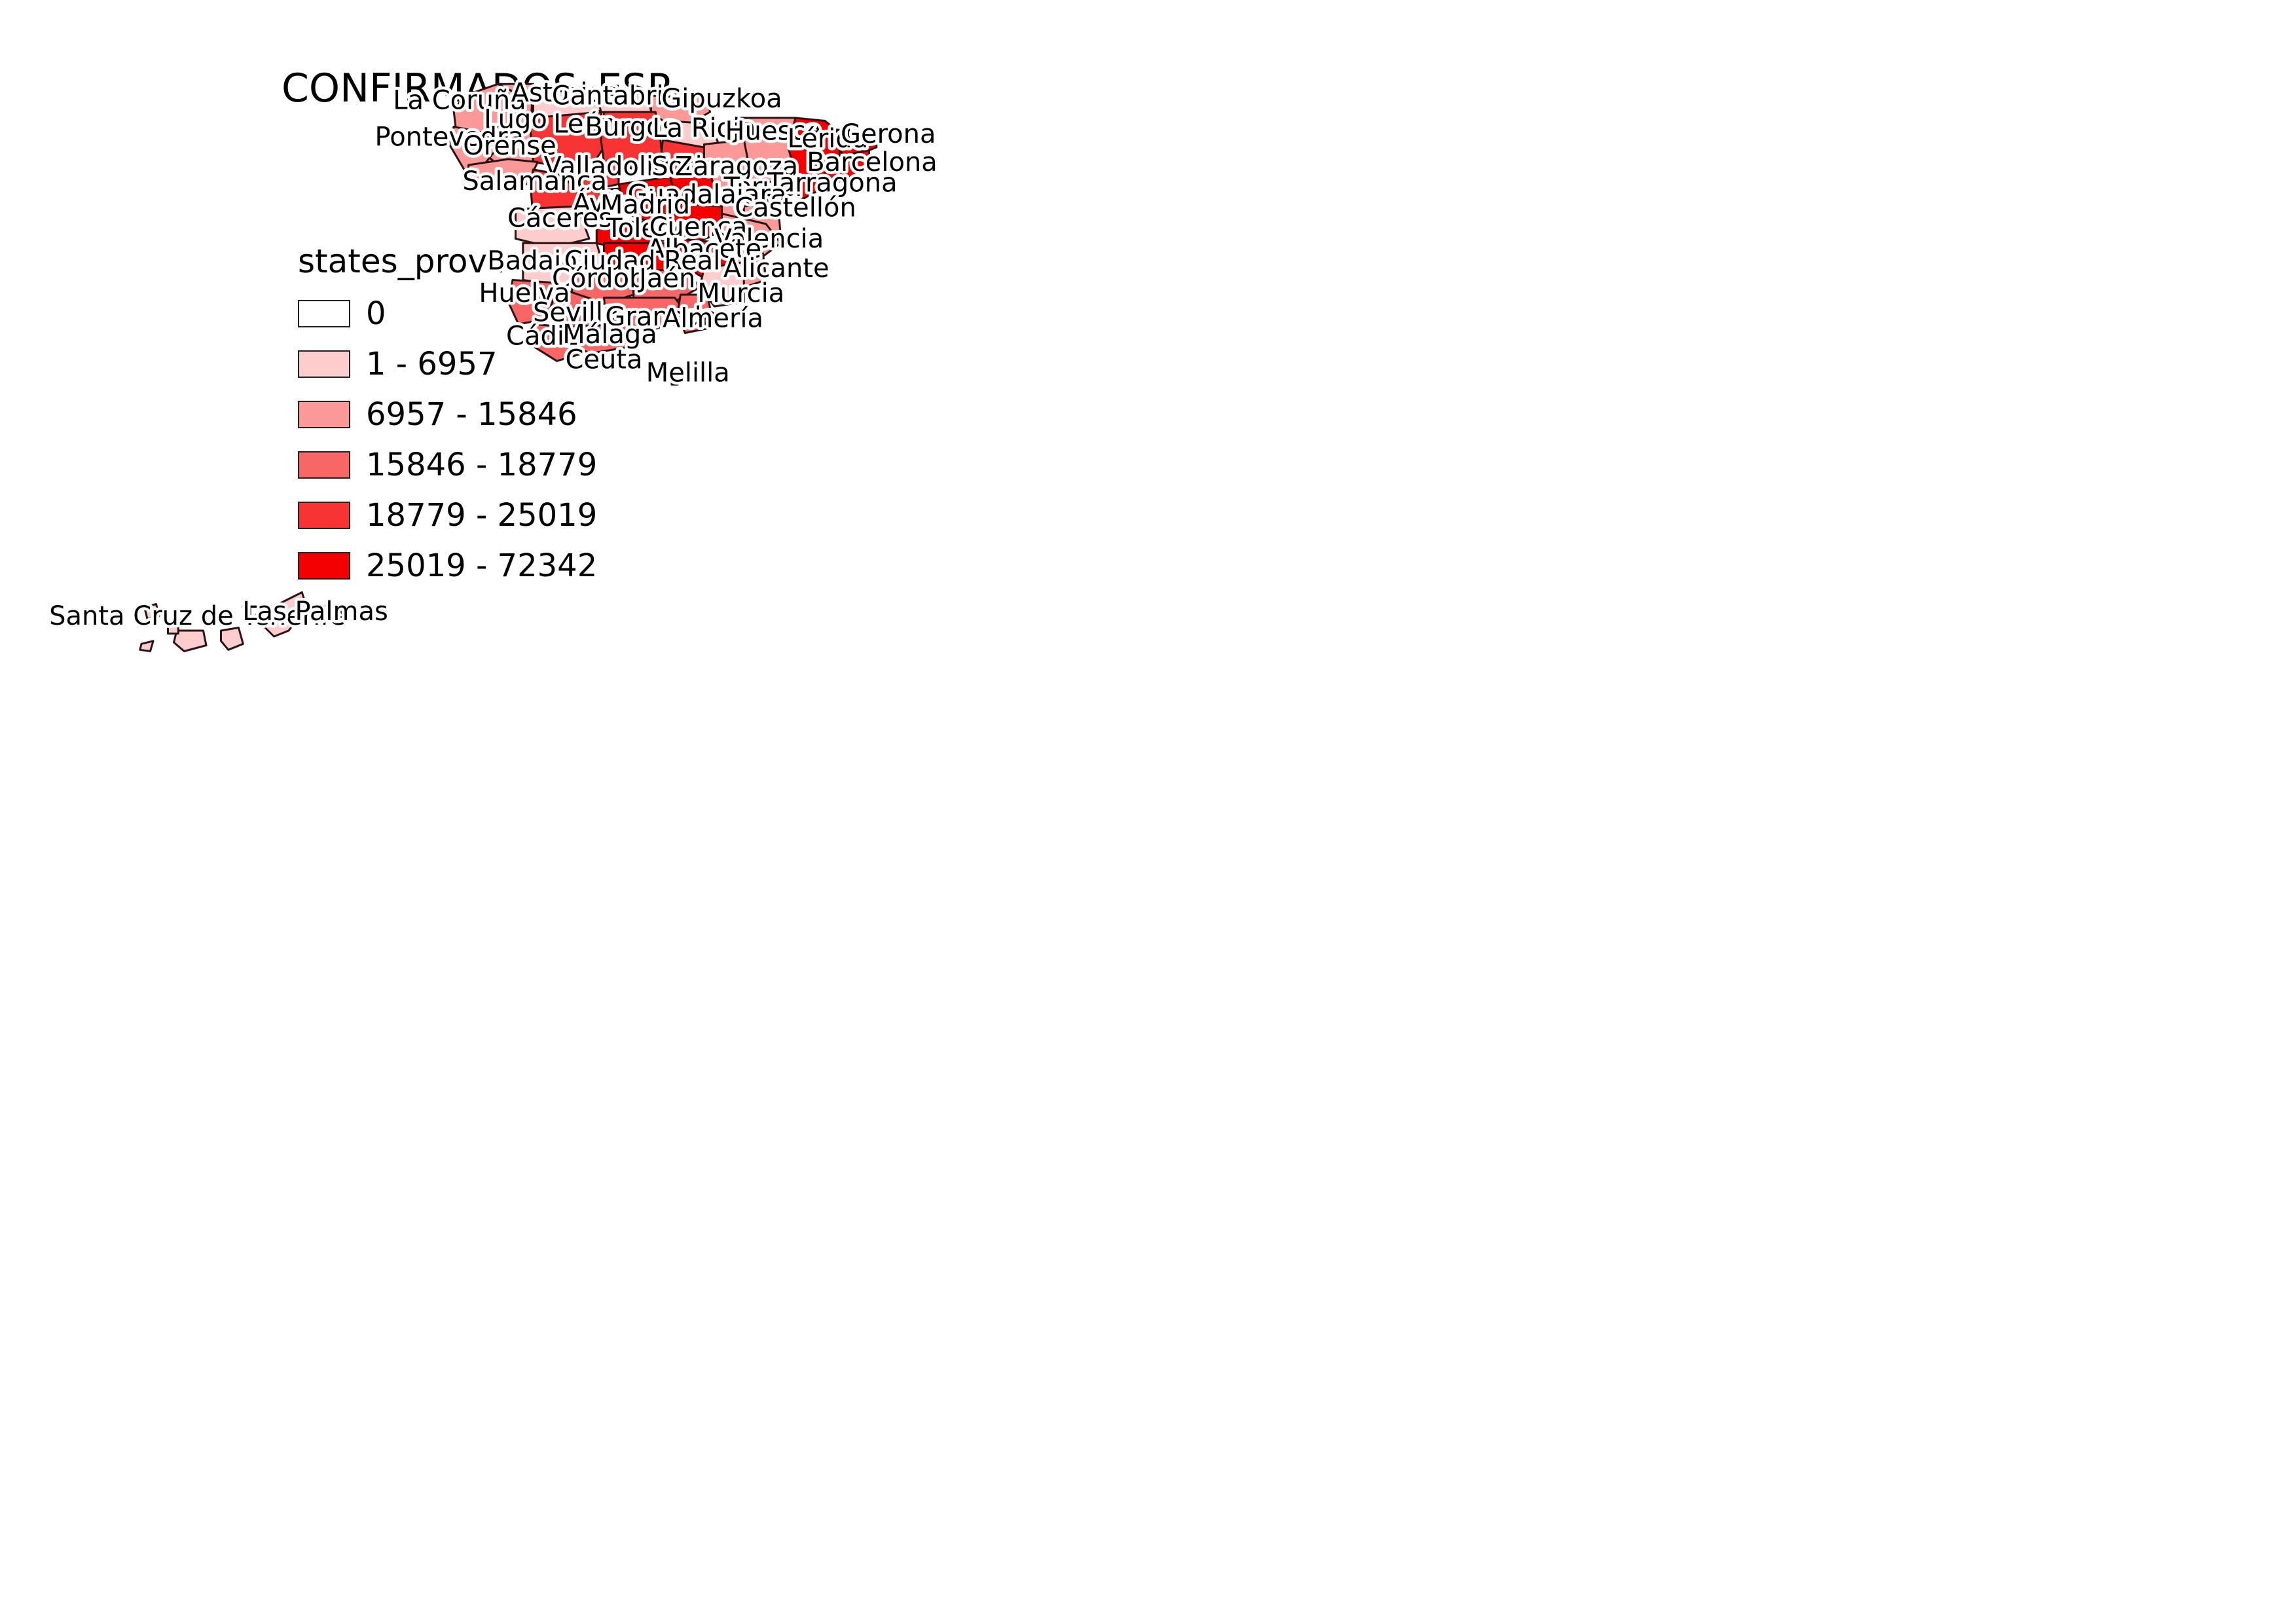 The width and height of the screenshot is (2296, 1624). Describe the element at coordinates (190, 640) in the screenshot. I see `province-santa-cruz-de-tenerife` at that location.